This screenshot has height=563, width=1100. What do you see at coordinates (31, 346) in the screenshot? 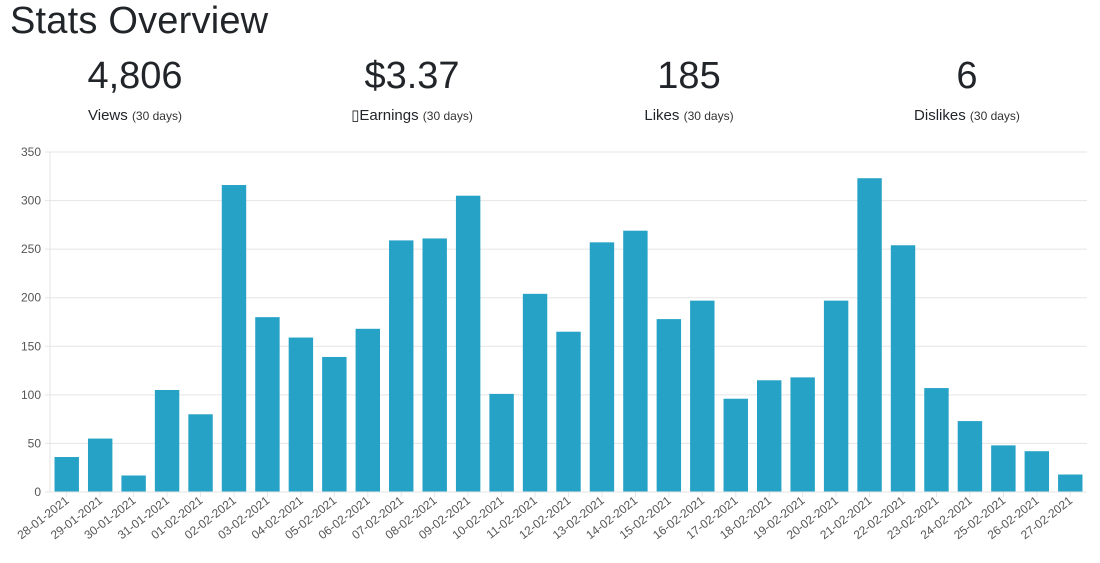
I see `y-tick-label: 150` at bounding box center [31, 346].